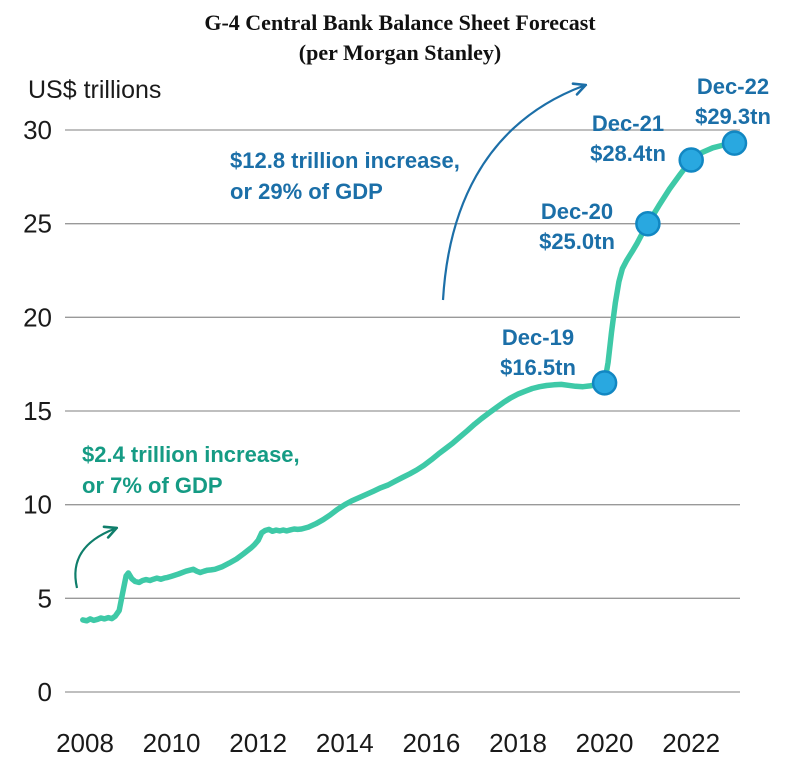  What do you see at coordinates (400, 52) in the screenshot?
I see `chart-title-line2: (per Morgan Stanley)` at bounding box center [400, 52].